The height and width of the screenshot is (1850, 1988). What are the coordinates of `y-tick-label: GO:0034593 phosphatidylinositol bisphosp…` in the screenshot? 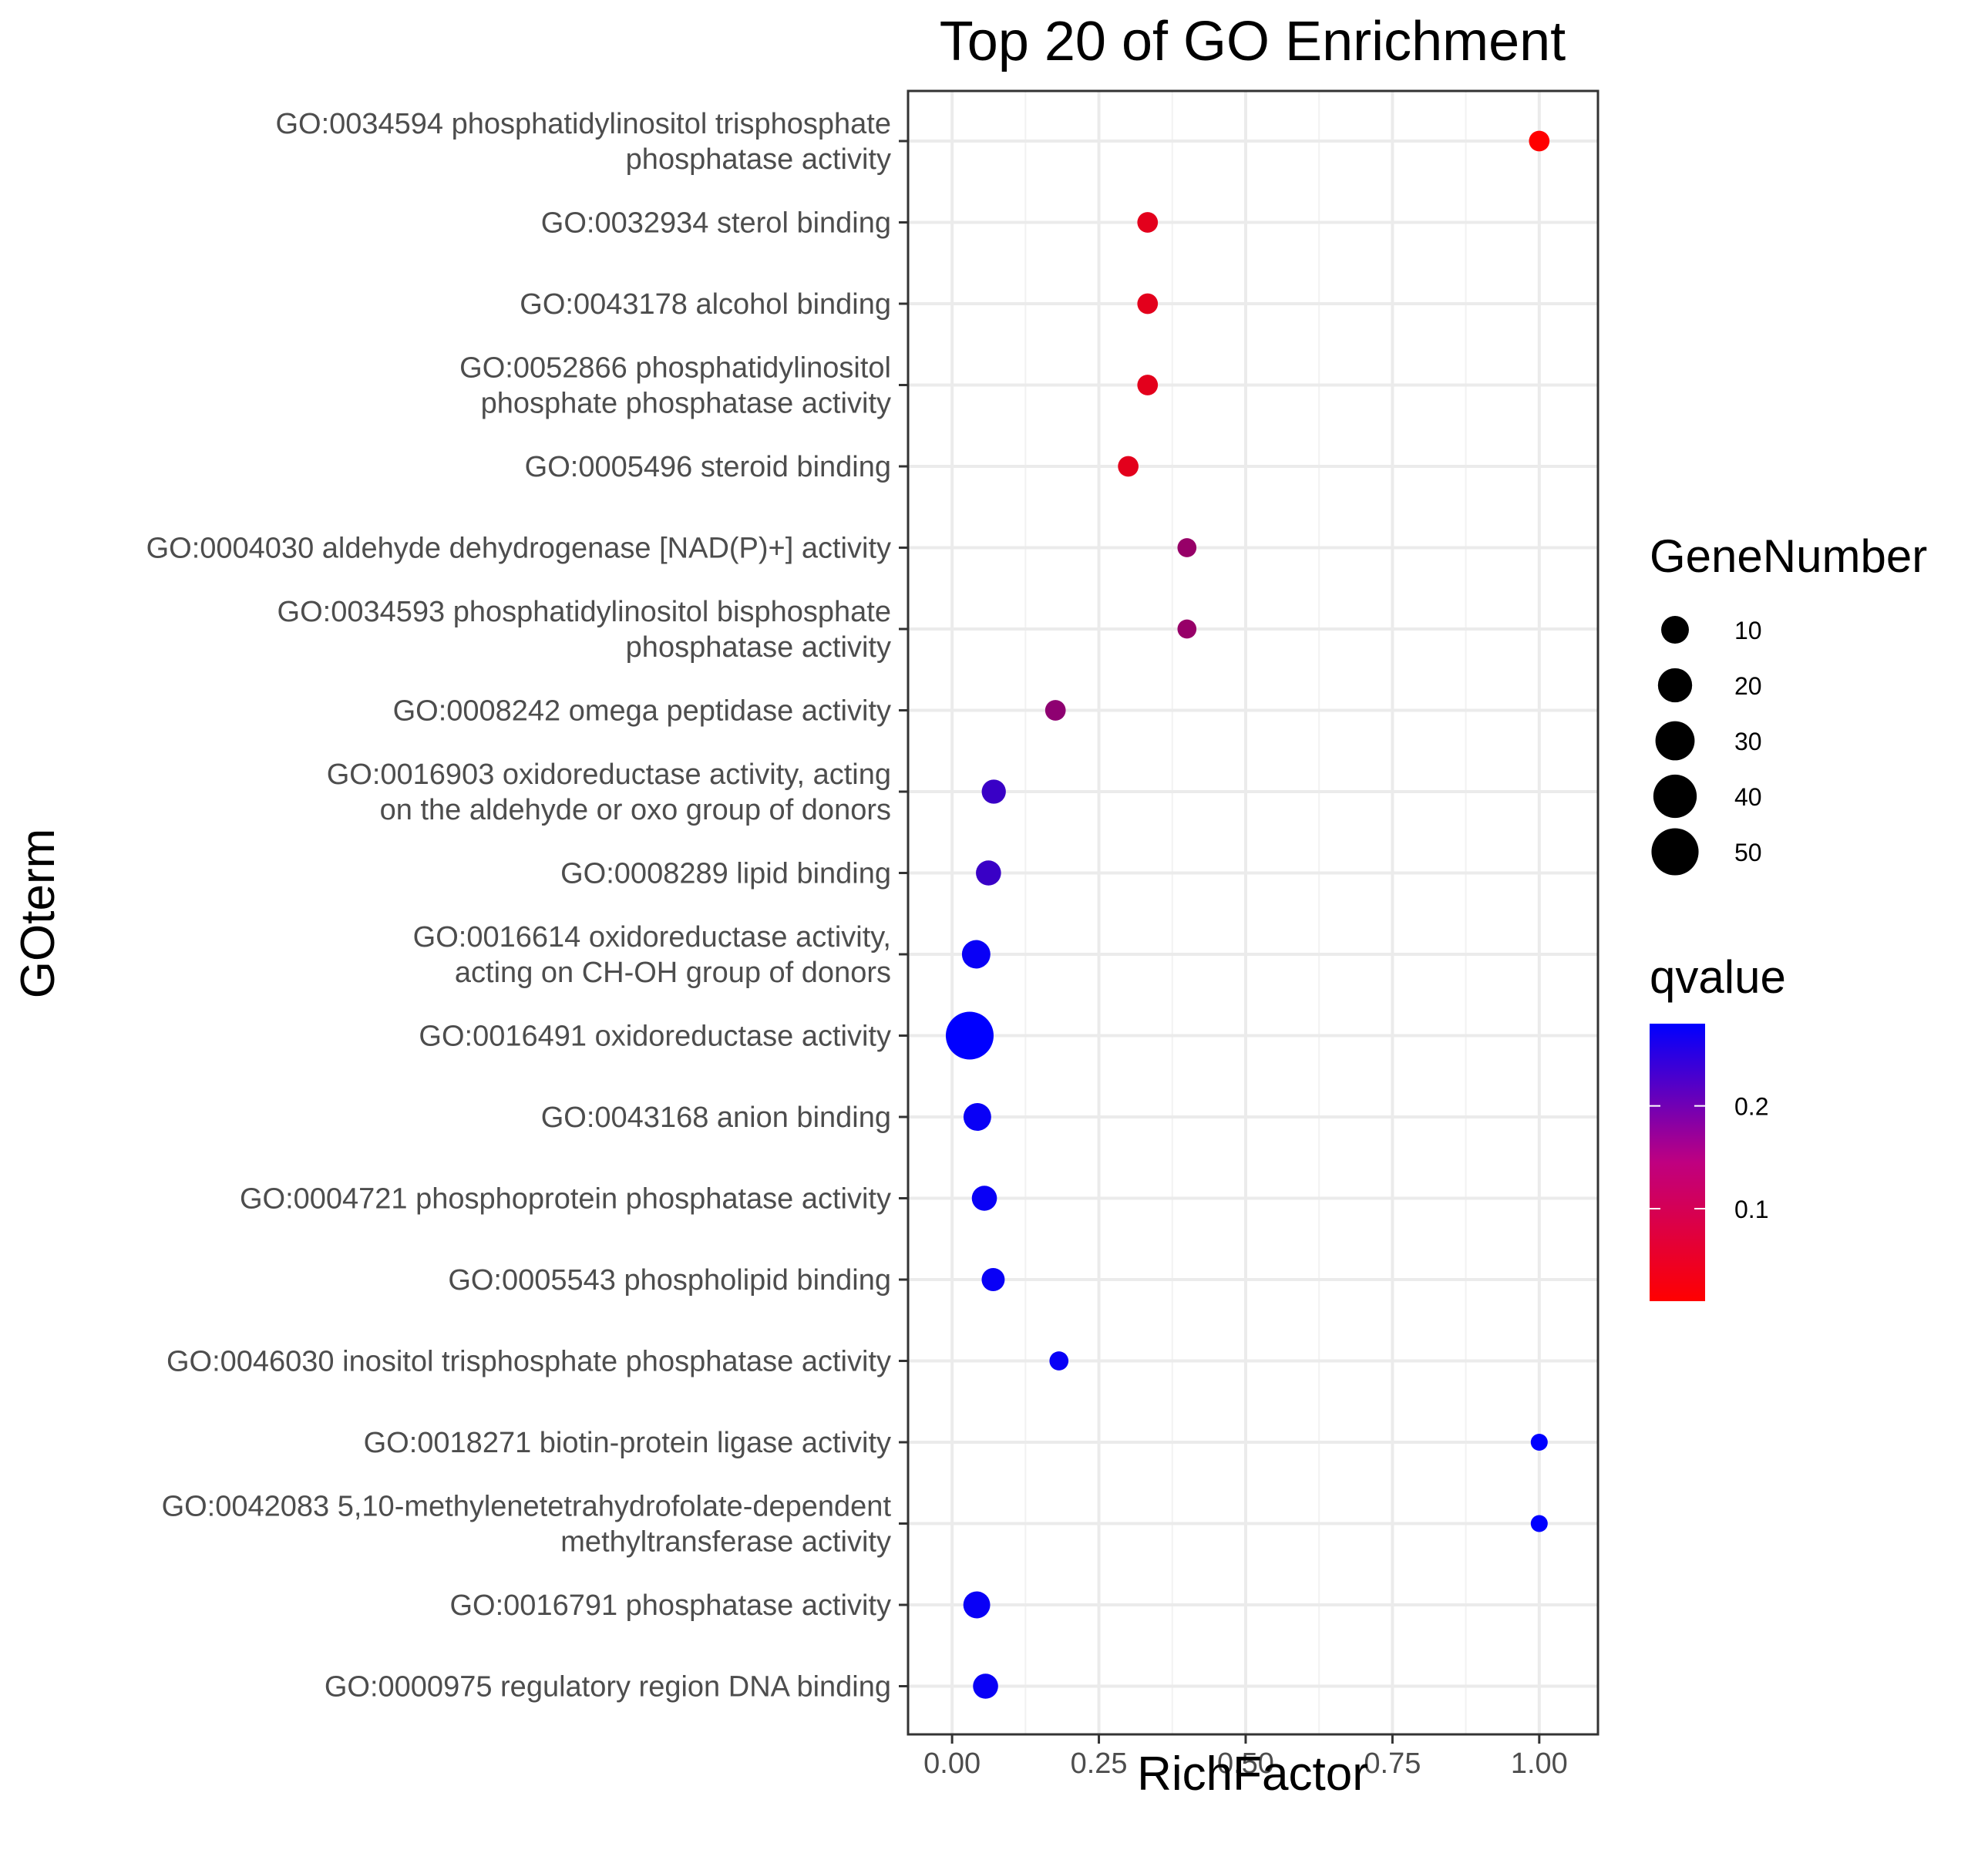 It's located at (584, 612).